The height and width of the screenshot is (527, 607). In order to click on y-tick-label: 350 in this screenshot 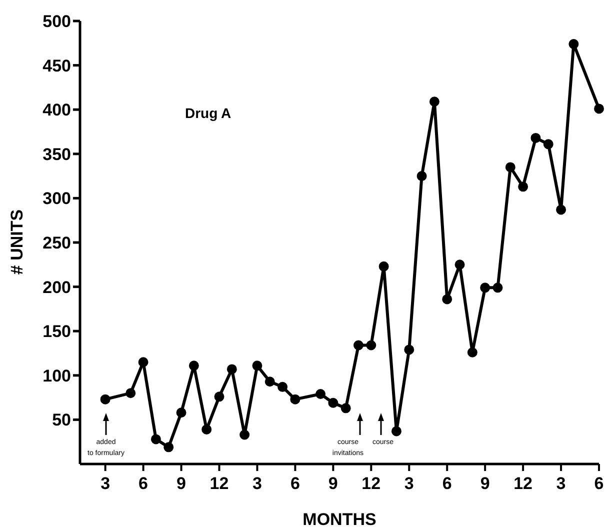, I will do `click(56, 154)`.